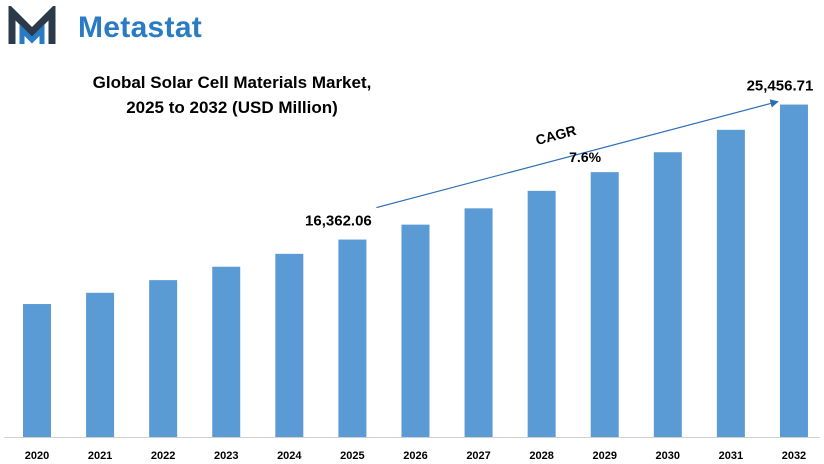  Describe the element at coordinates (730, 283) in the screenshot. I see `bar-2031` at that location.